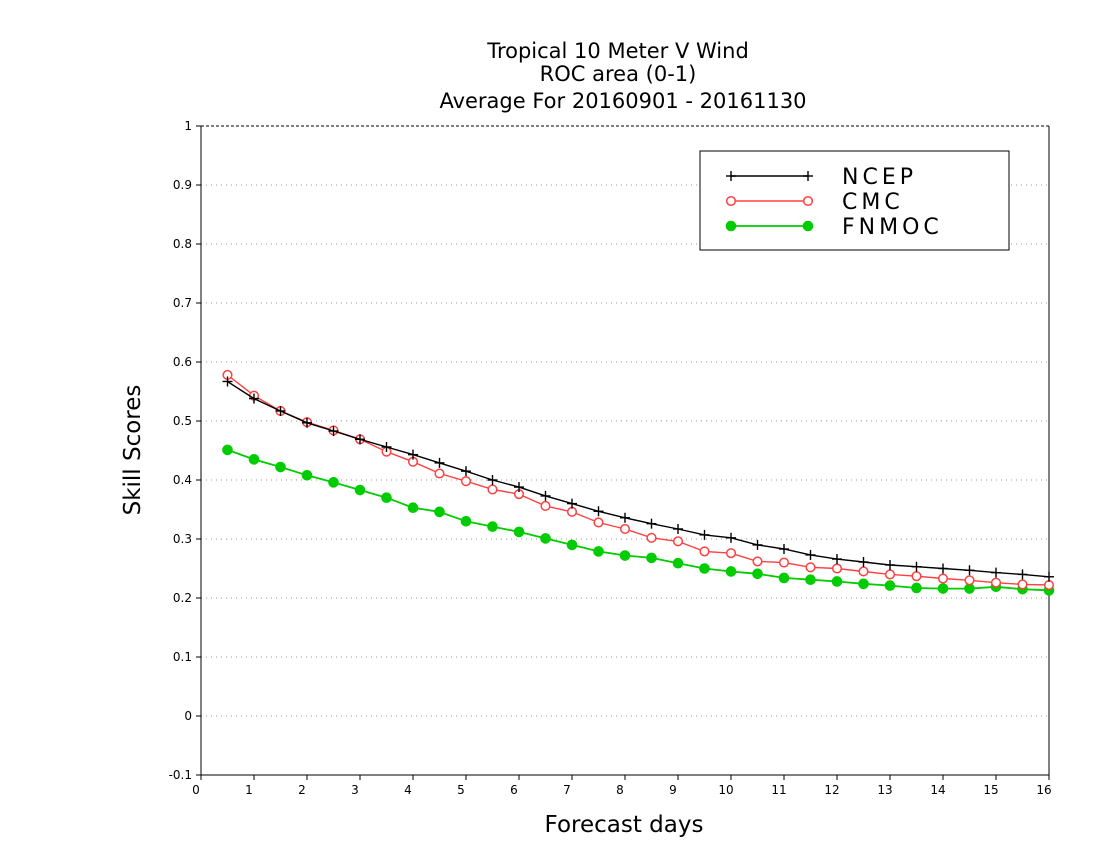 This screenshot has width=1100, height=850. What do you see at coordinates (873, 202) in the screenshot?
I see `legend-label-cmc: CMC` at bounding box center [873, 202].